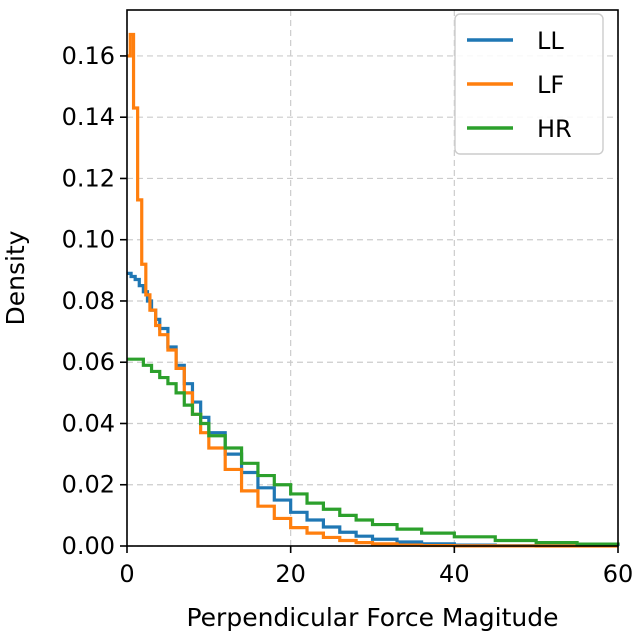 This screenshot has height=638, width=636. Describe the element at coordinates (618, 574) in the screenshot. I see `x-tick-label: 60` at that location.